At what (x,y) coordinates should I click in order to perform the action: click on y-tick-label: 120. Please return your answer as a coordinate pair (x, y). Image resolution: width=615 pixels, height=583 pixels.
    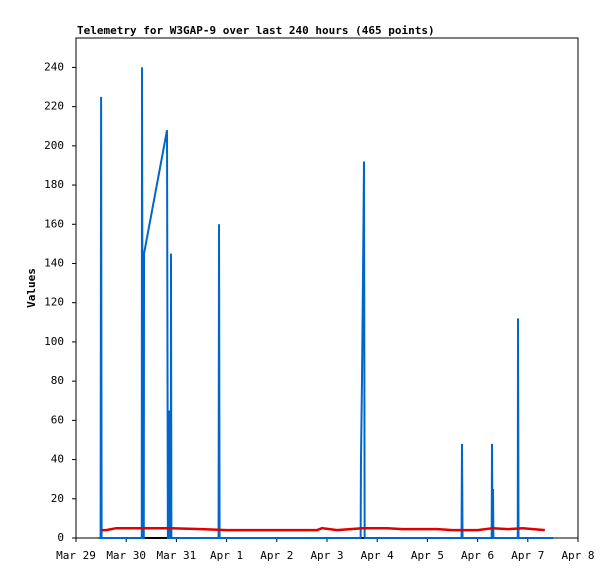
    Looking at the image, I should click on (54, 302).